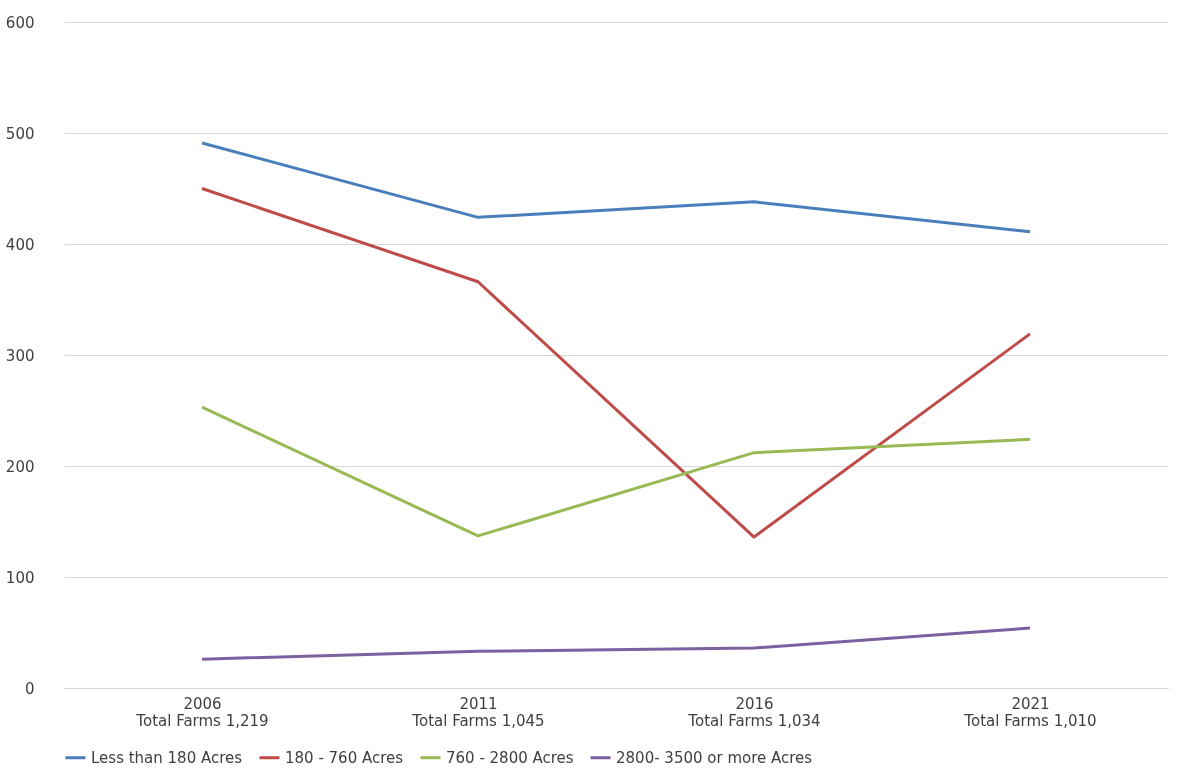 The image size is (1183, 776). Describe the element at coordinates (510, 757) in the screenshot. I see `legend-label: 760 - 2800 Acres` at that location.